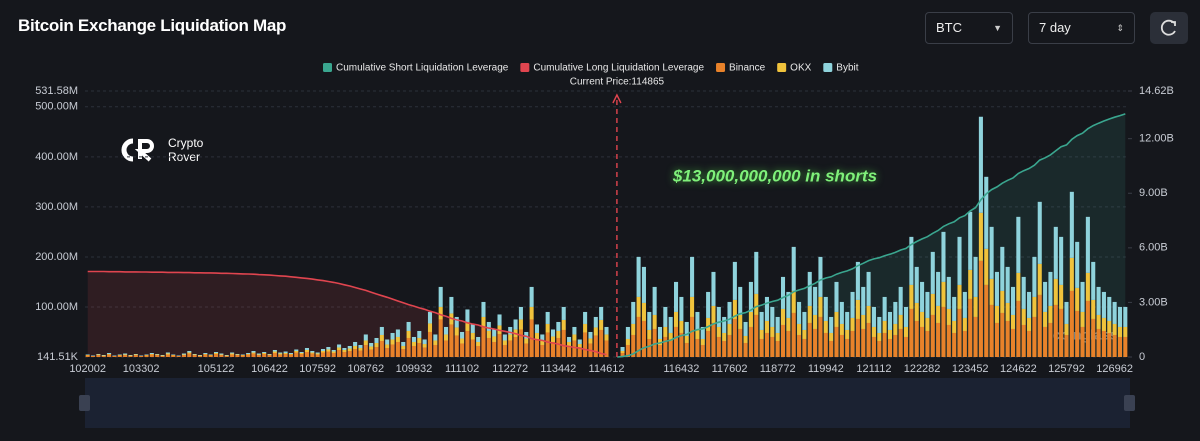  Describe the element at coordinates (56, 157) in the screenshot. I see `y-tick-label: 400.00M` at that location.